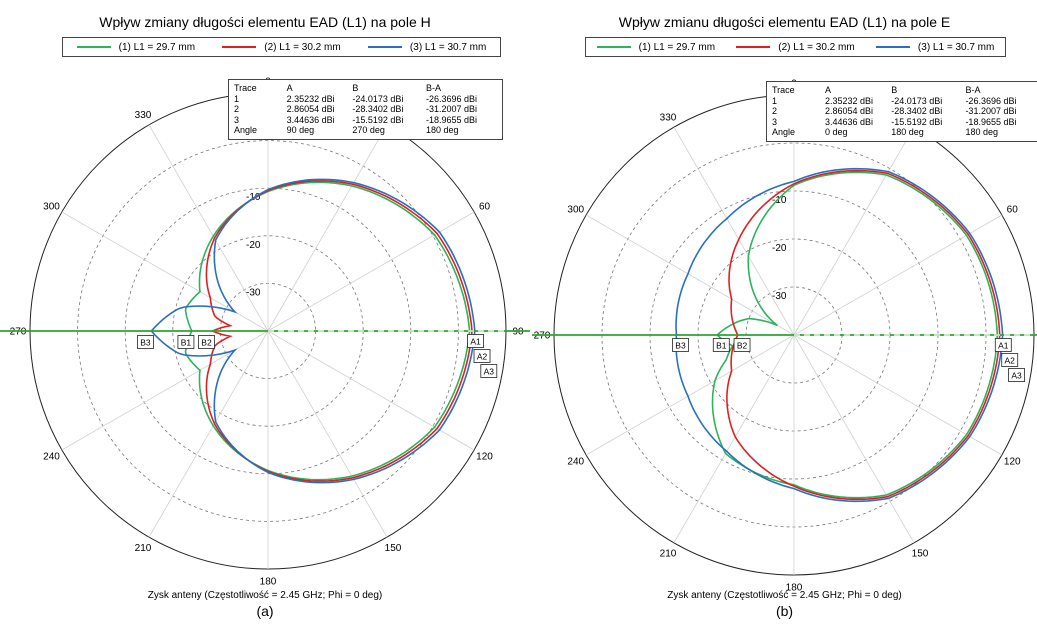  I want to click on angle-tick-label: 300, so click(51, 207).